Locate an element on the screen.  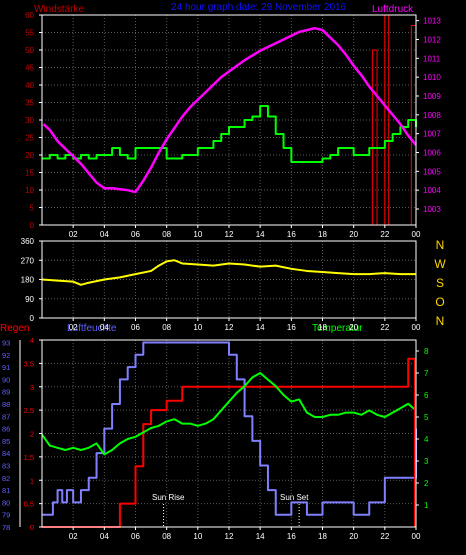
wind-tick-label: 30 is located at coordinates (29, 120).